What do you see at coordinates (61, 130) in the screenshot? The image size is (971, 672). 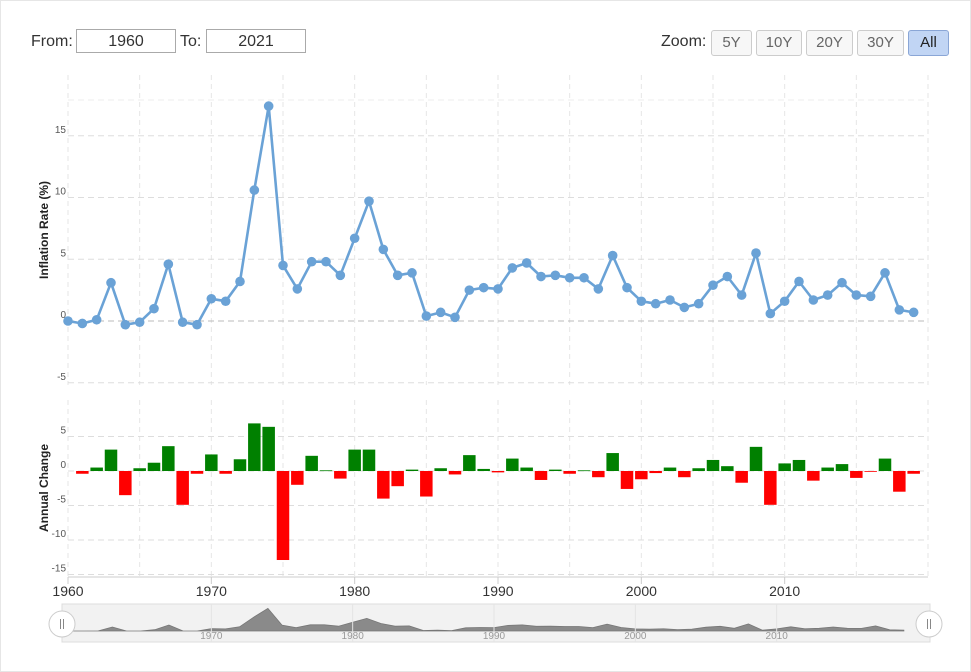 I see `line-ytick-label: 15` at bounding box center [61, 130].